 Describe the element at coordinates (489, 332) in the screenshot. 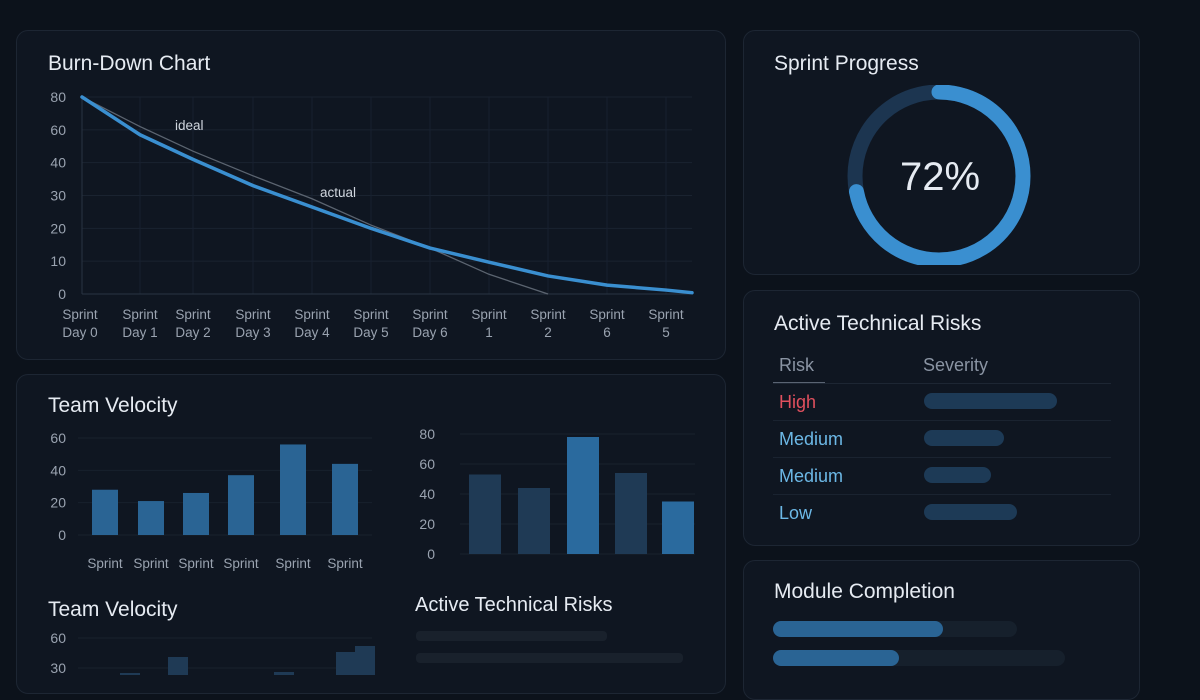

I see `x-tick-label: 1` at that location.